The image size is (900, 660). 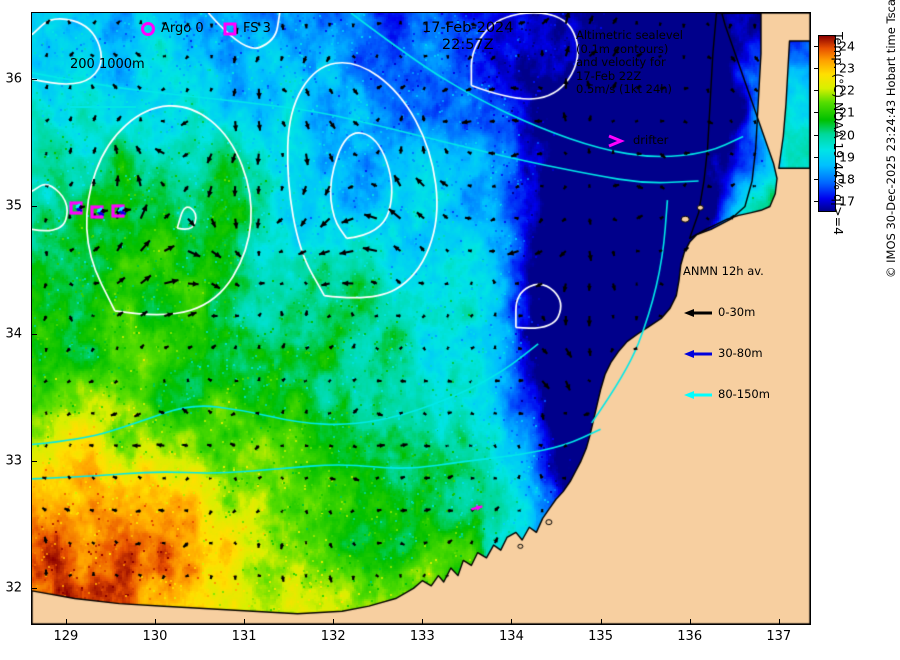 I want to click on x-tick-label-137: 137, so click(x=779, y=636).